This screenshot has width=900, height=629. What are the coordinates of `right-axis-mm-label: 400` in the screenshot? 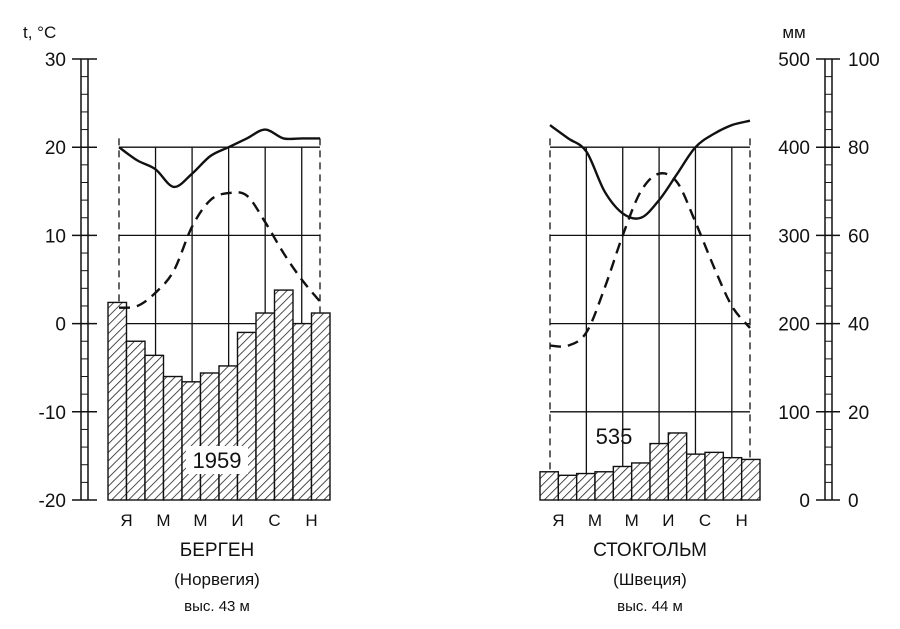 It's located at (794, 148).